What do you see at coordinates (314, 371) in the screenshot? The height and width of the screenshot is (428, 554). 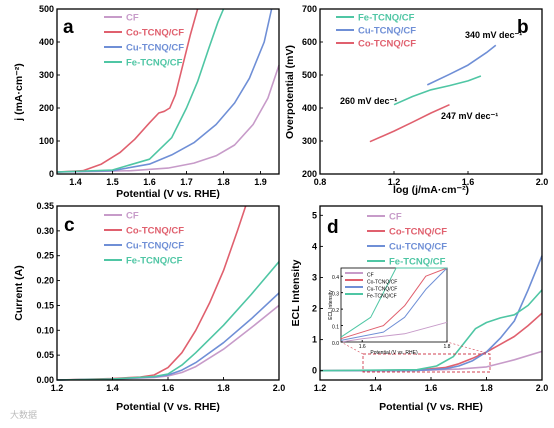 I see `panel-d-ytick-label: 0` at bounding box center [314, 371].